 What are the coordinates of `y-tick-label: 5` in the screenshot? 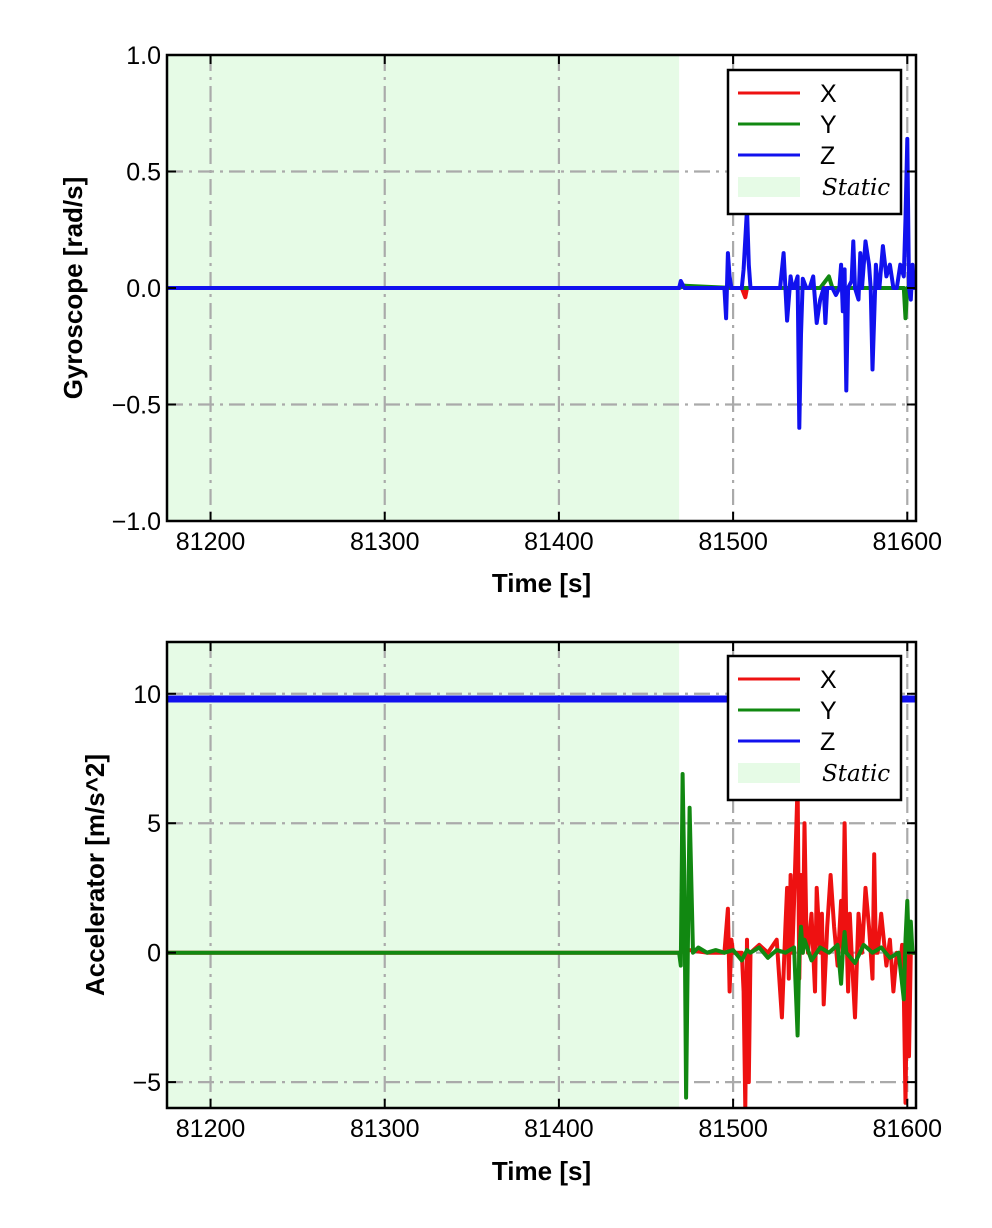 It's located at (154, 824).